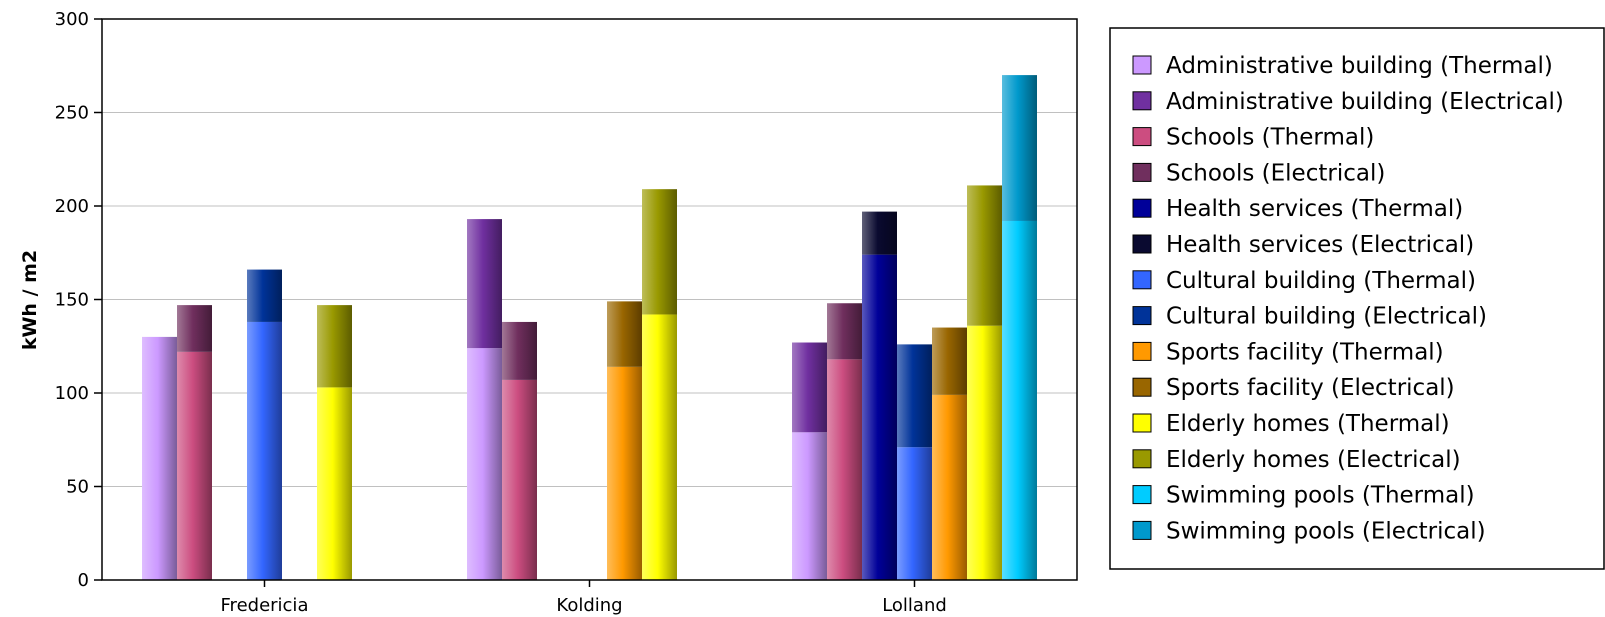  I want to click on legend-label: Schools (Electrical), so click(1275, 173).